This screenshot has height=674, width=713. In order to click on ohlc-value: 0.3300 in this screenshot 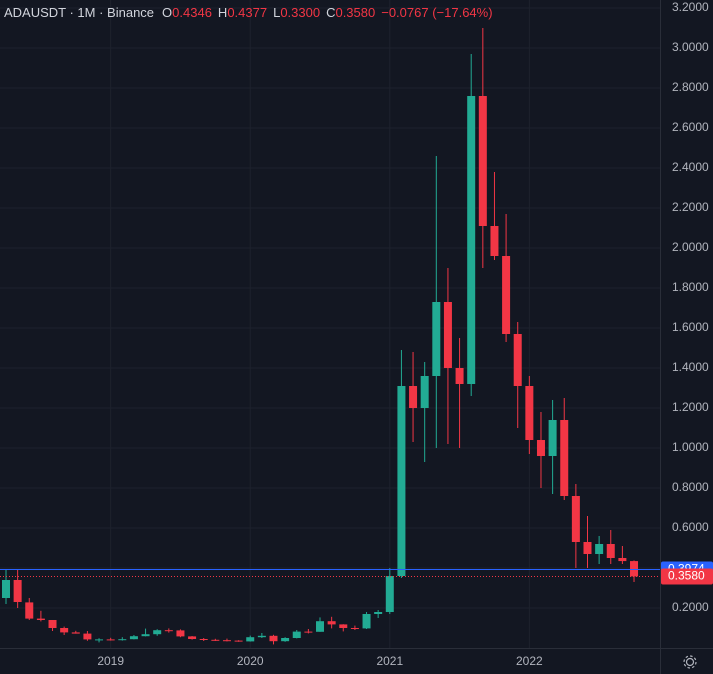, I will do `click(300, 12)`.